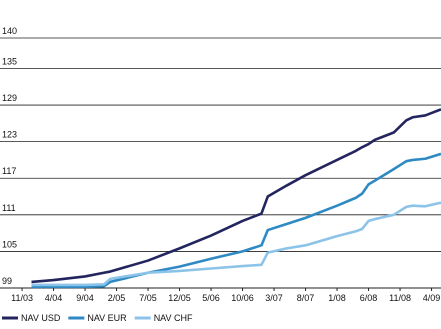  What do you see at coordinates (179, 298) in the screenshot?
I see `x-tick-label: 12/05` at bounding box center [179, 298].